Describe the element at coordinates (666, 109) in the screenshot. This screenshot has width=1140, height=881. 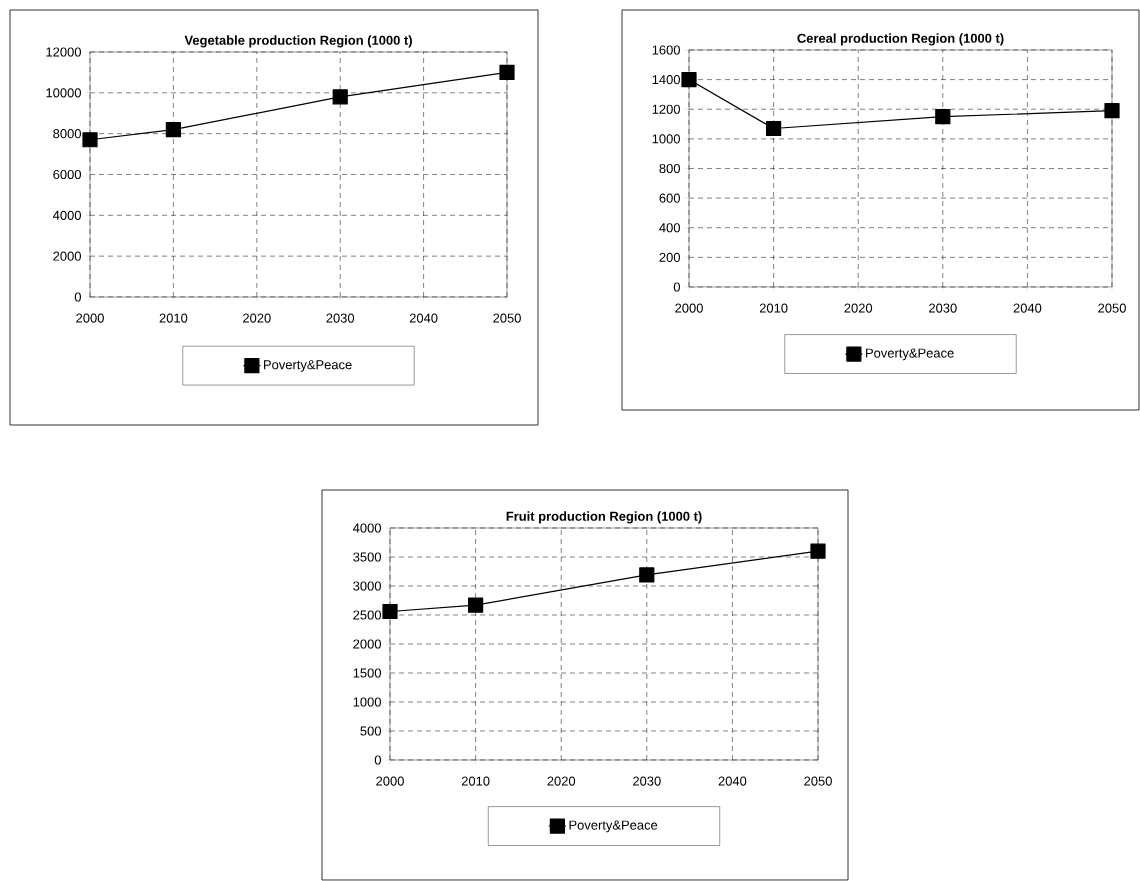
I see `y-tick-label: 1200` at that location.